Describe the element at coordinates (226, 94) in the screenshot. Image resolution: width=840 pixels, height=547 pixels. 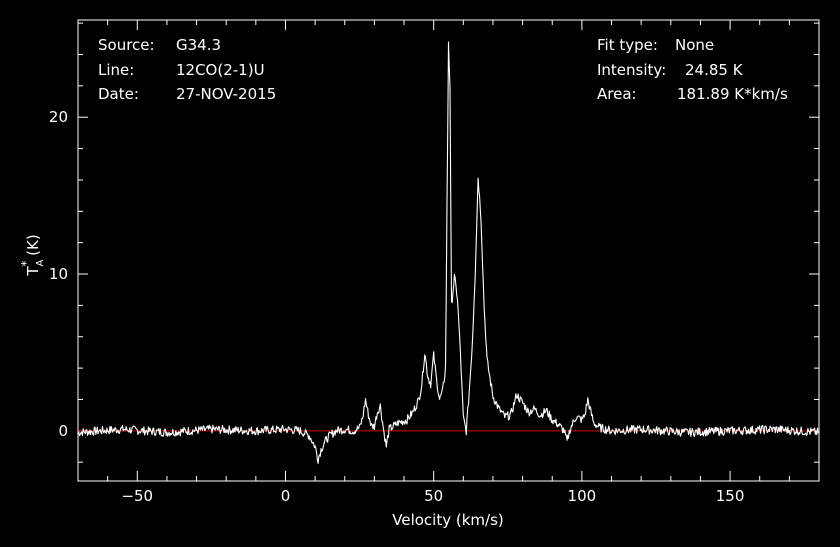
I see `date-value: 27-NOV-2015` at that location.